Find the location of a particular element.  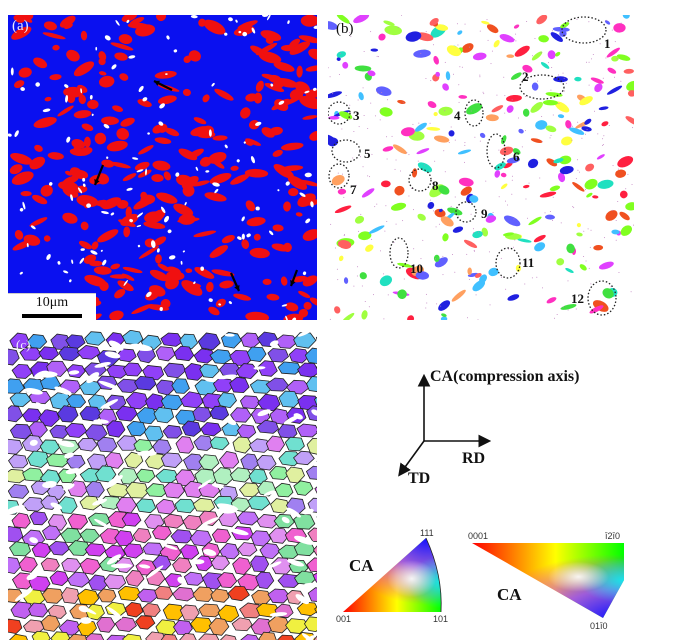

ipf-hex-ca-label: CA is located at coordinates (509, 594).